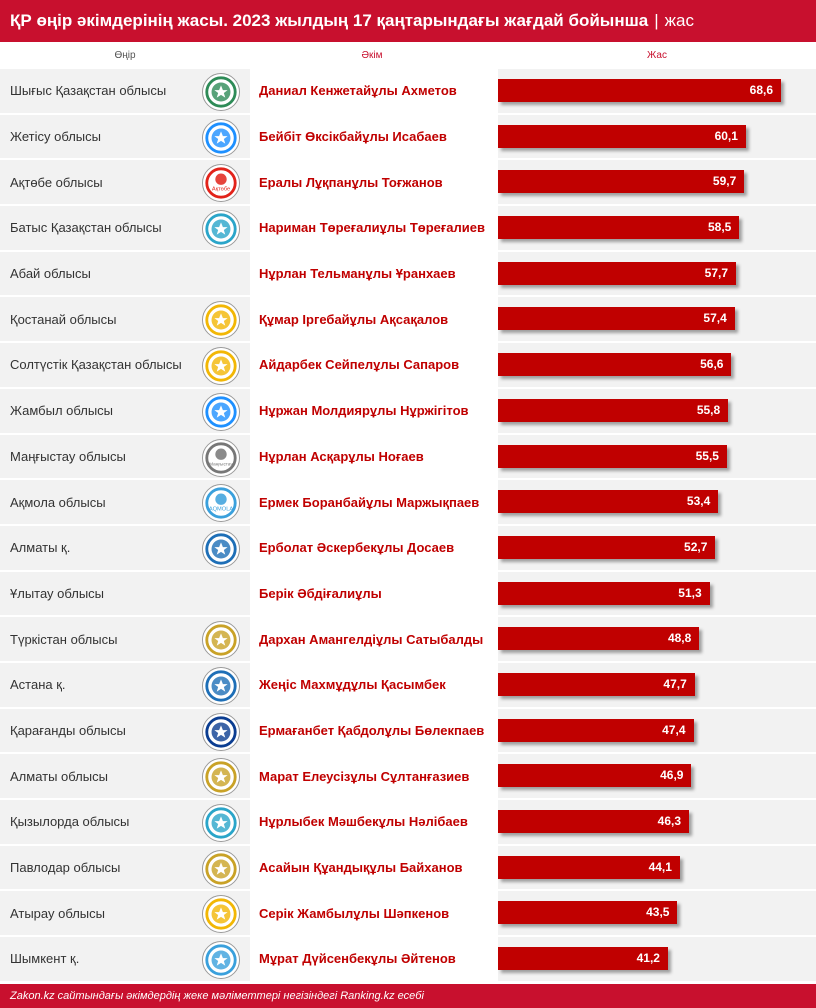 The width and height of the screenshot is (816, 1008). Describe the element at coordinates (372, 913) in the screenshot. I see `akim-name: Серік Жамбылұлы Шәпкенов` at that location.